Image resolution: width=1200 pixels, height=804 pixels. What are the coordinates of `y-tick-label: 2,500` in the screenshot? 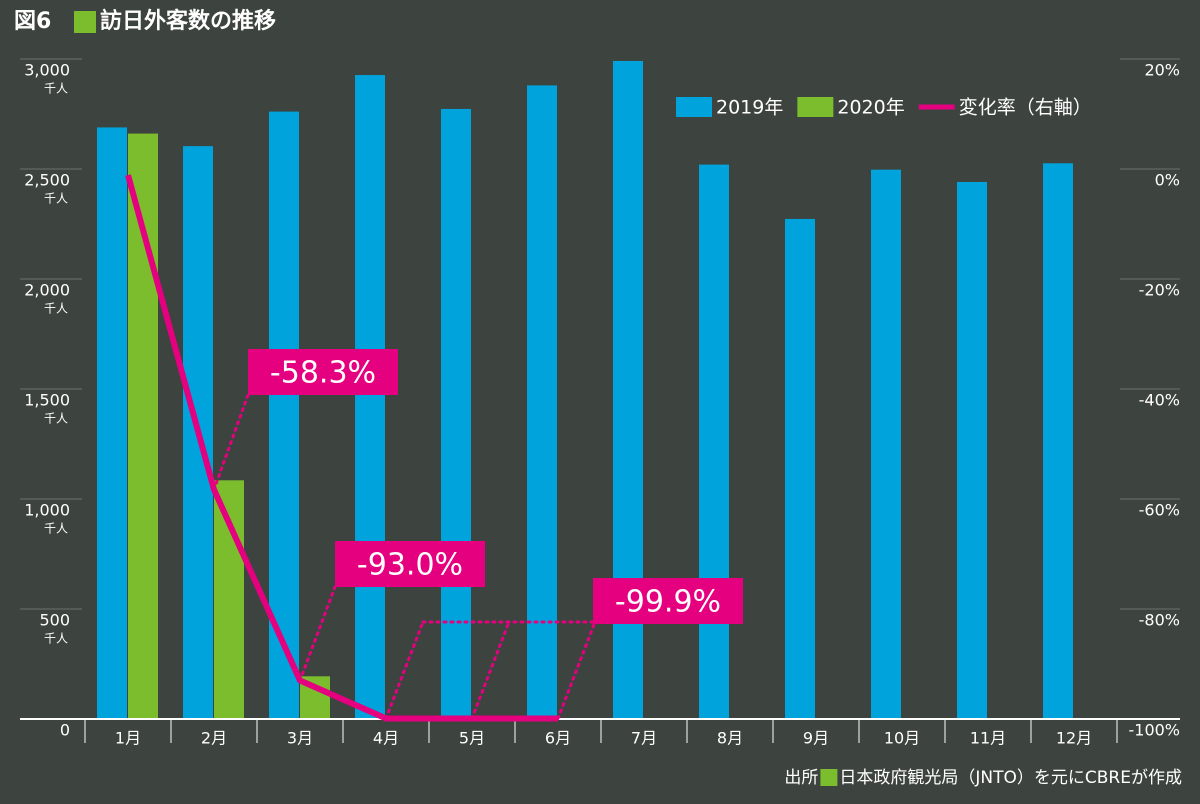 It's located at (47, 180).